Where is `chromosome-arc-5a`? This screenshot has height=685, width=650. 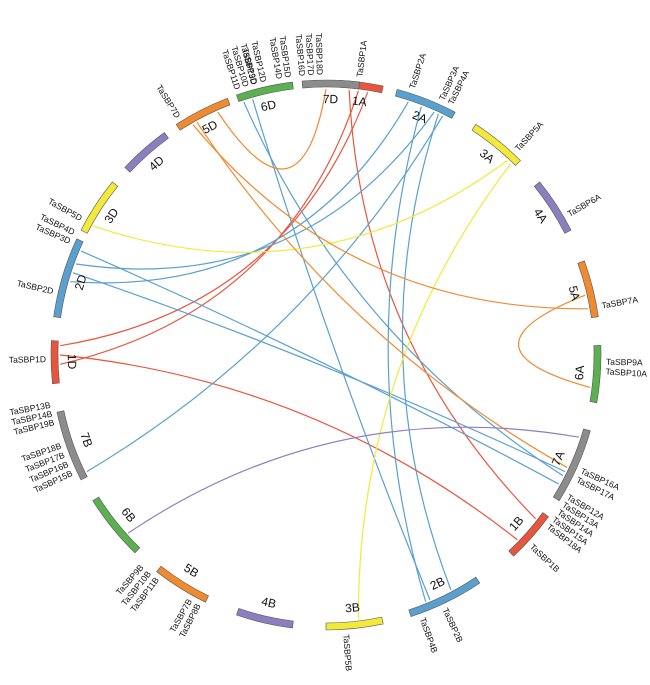
chromosome-arc-5a is located at coordinates (588, 289).